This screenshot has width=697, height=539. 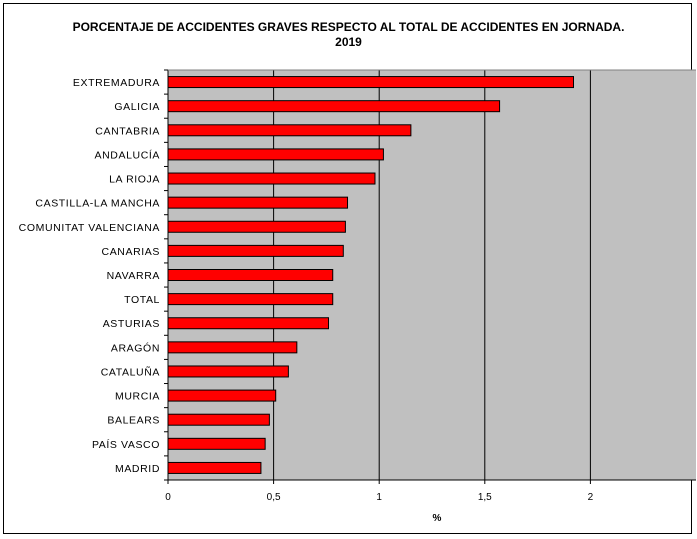 What do you see at coordinates (89, 228) in the screenshot?
I see `category-label: COMUNITAT VALENCIANA` at bounding box center [89, 228].